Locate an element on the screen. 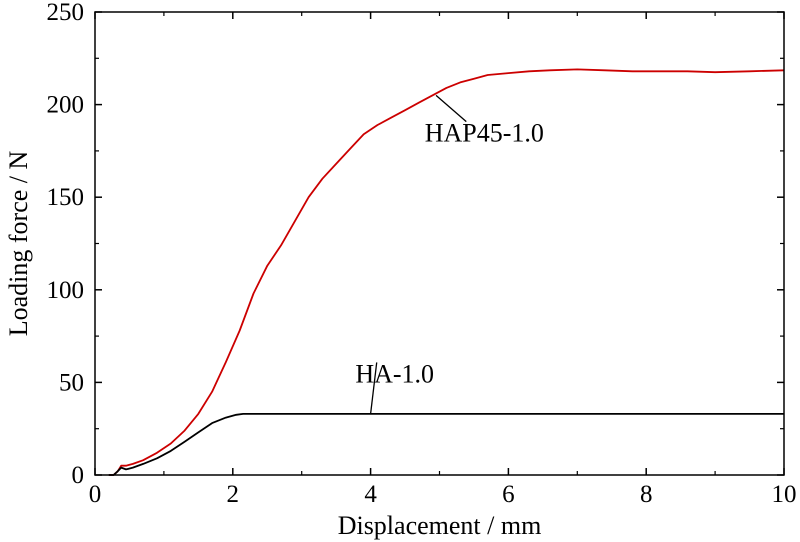 The height and width of the screenshot is (542, 800). x-tick-label: 10 is located at coordinates (784, 494).